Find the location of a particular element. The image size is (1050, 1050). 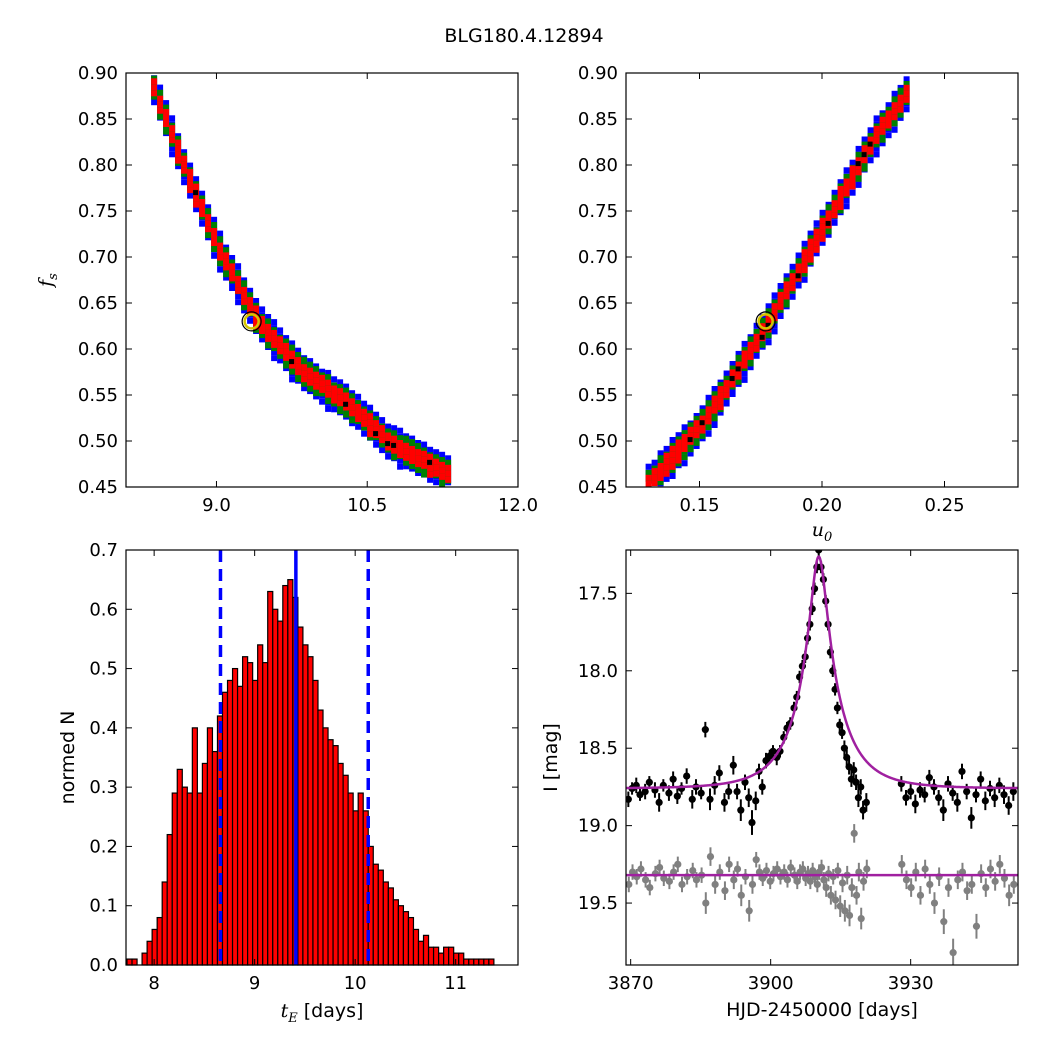

y-tick-label: 0.6 is located at coordinates (103, 609).